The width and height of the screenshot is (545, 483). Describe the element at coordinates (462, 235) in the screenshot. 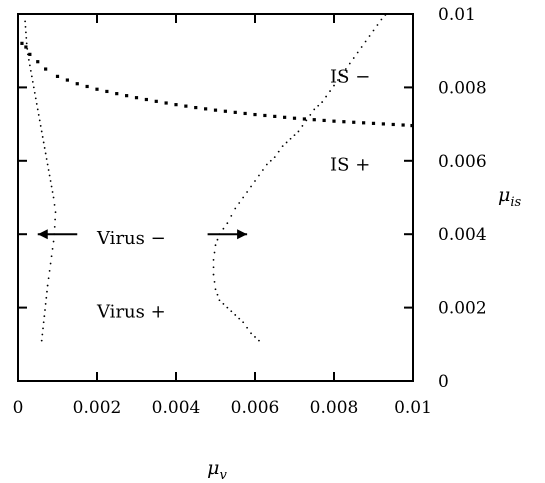

I see `y-tick-label: 0.004` at that location.